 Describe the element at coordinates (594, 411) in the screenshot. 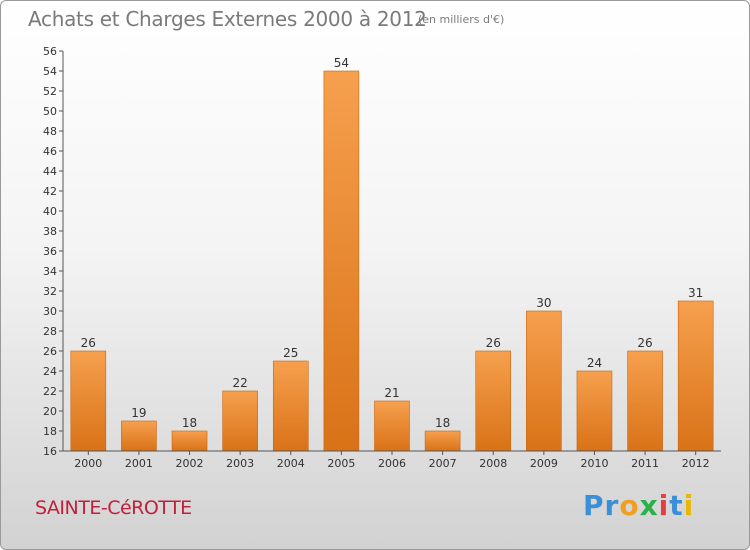

I see `bar-2010` at that location.